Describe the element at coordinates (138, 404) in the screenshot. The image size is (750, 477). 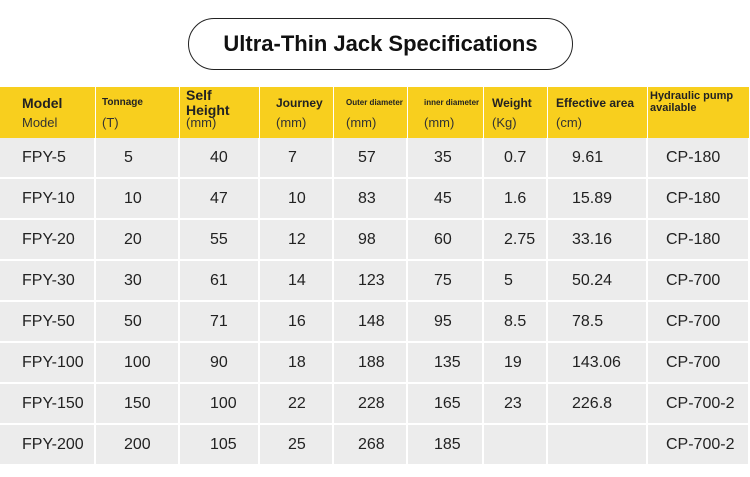
I see `data-cell: 150` at that location.